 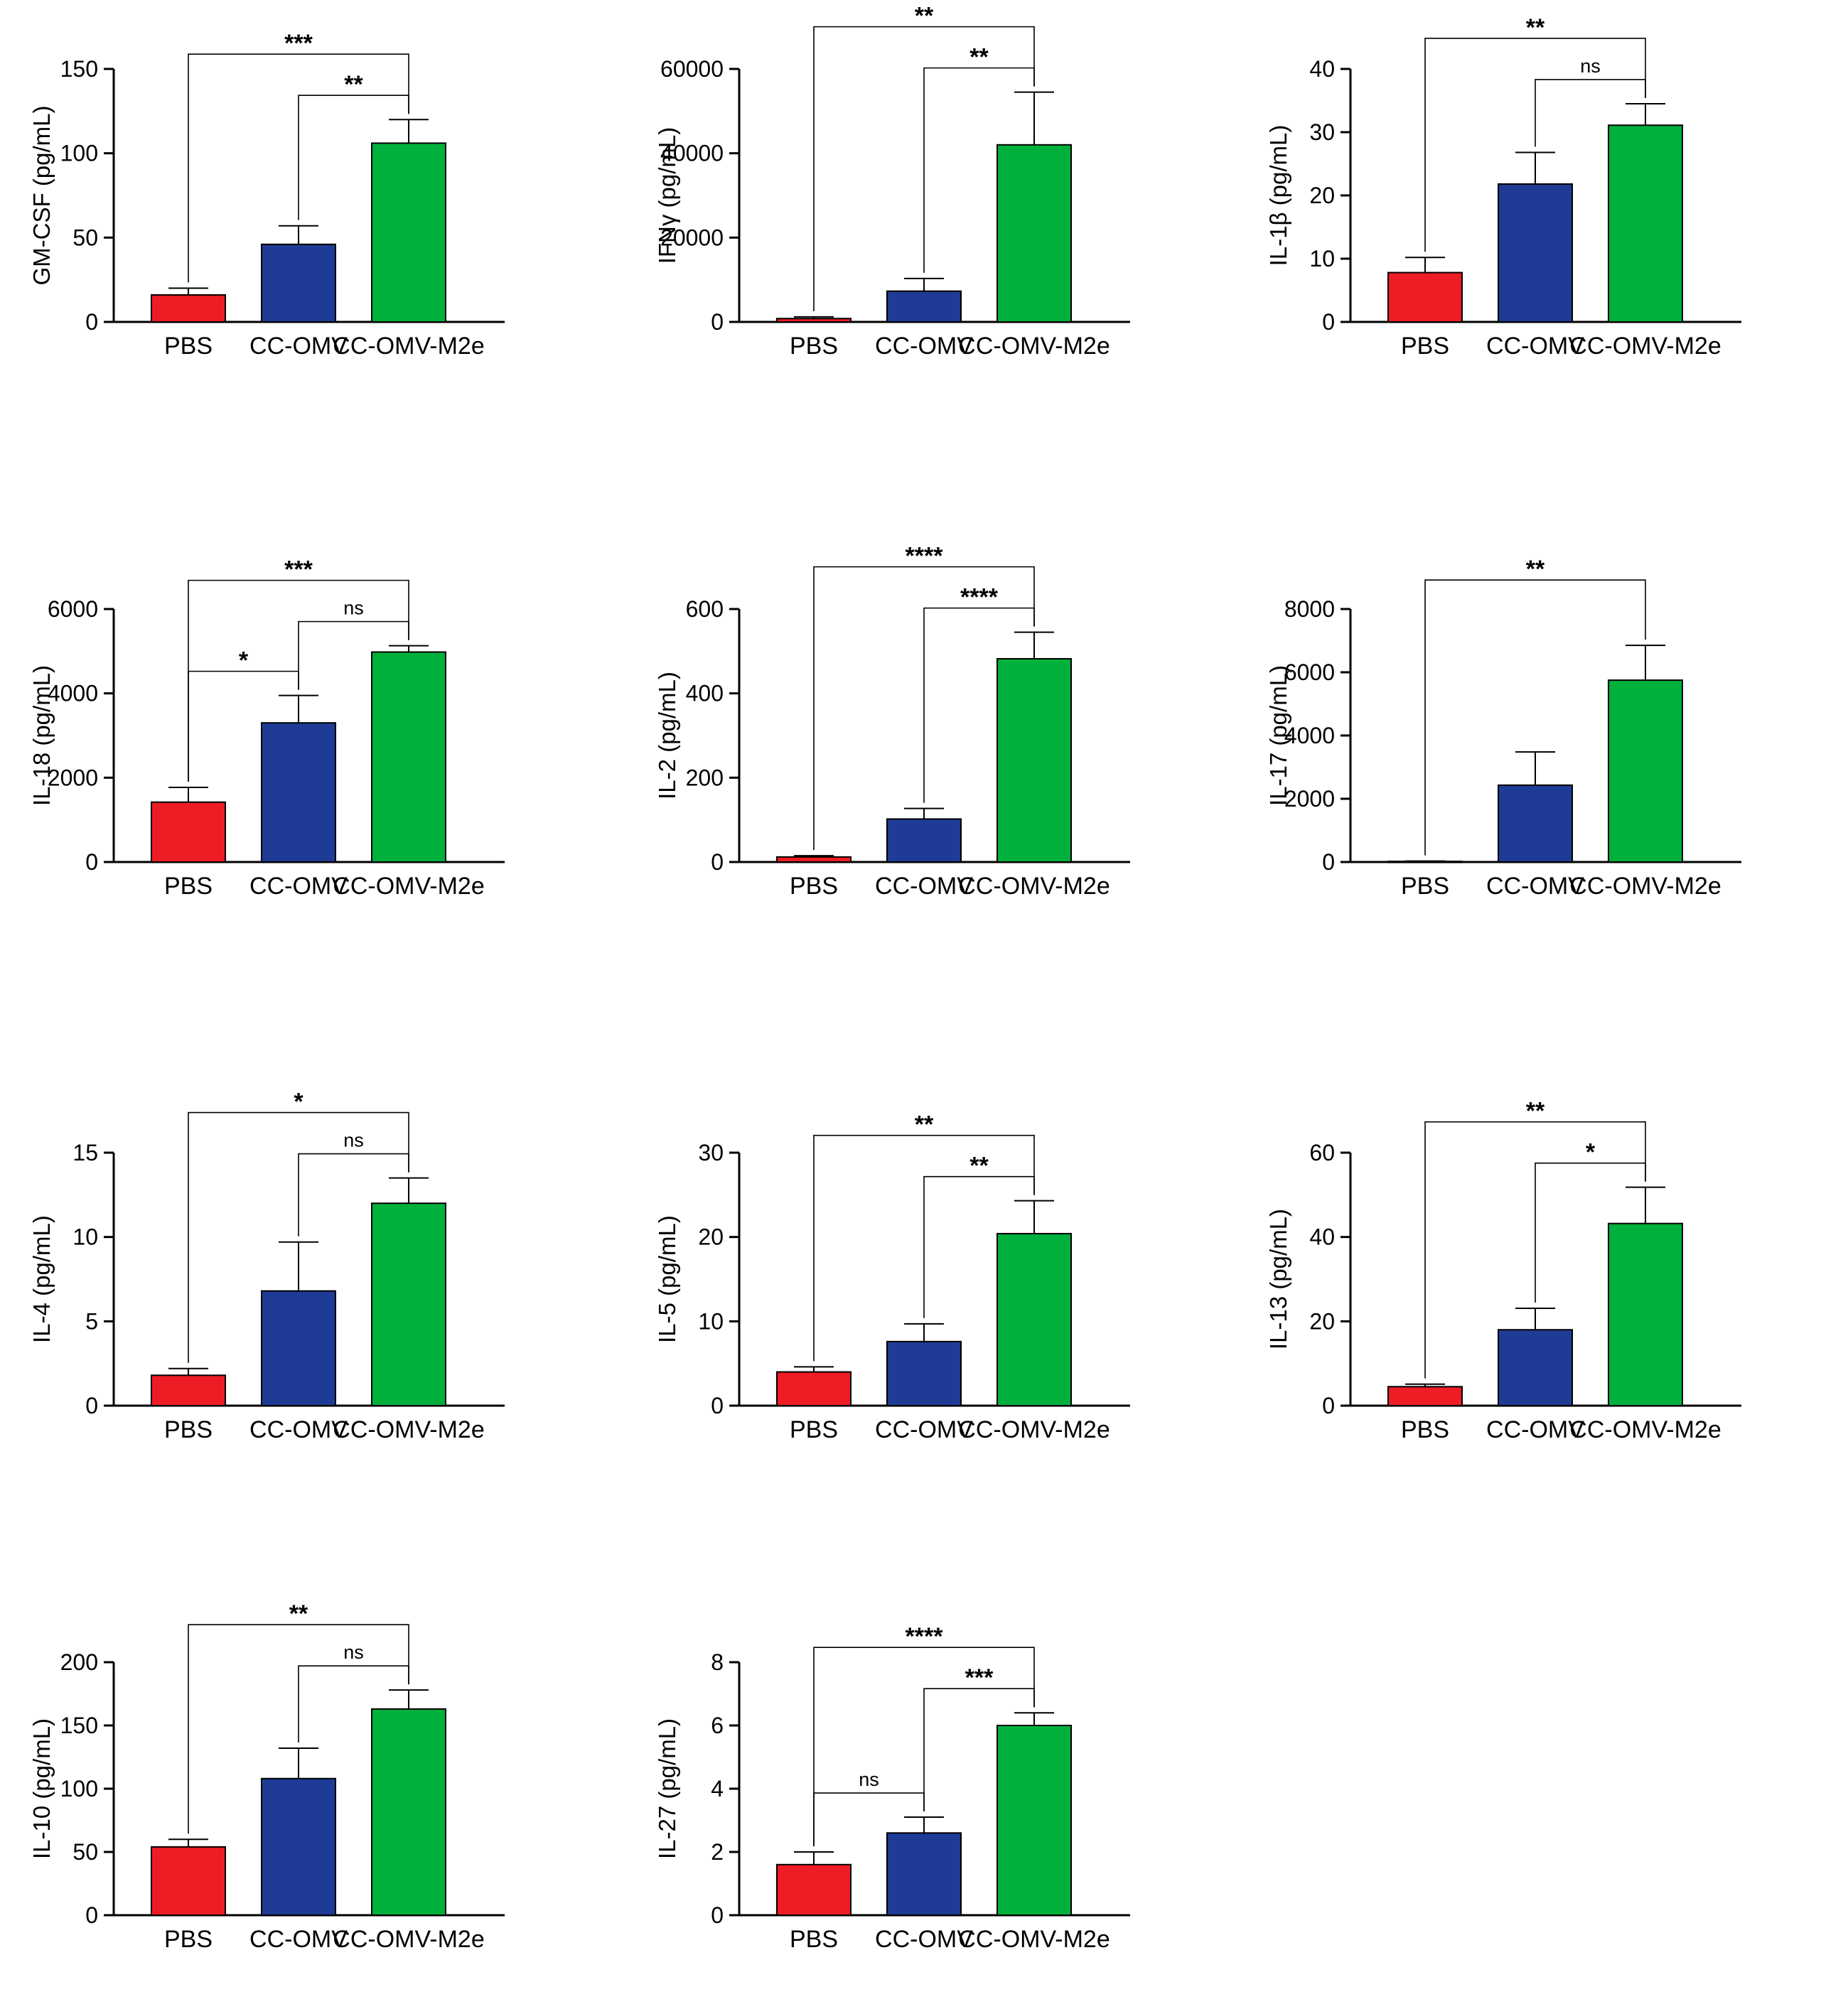 What do you see at coordinates (667, 1279) in the screenshot?
I see `y-axis-label: IL-5 (pg/mL)` at bounding box center [667, 1279].